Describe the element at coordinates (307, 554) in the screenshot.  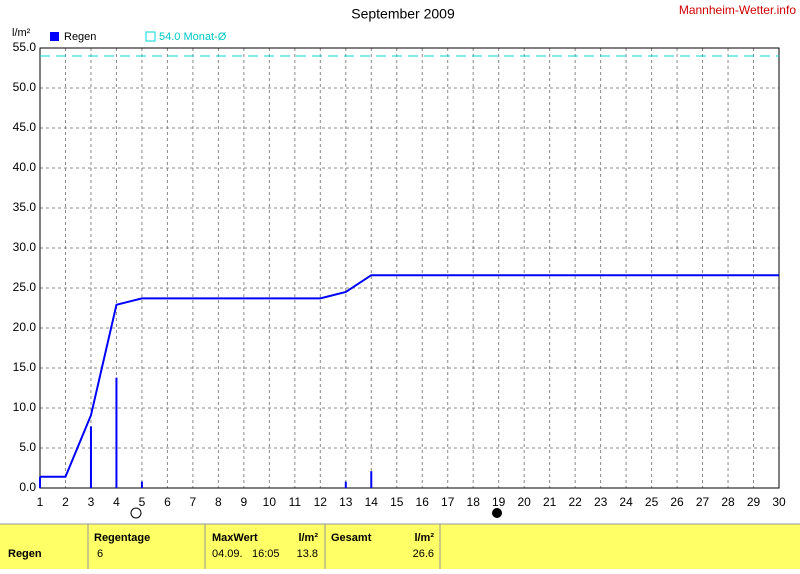
I see `table-cell: 13.8` at that location.